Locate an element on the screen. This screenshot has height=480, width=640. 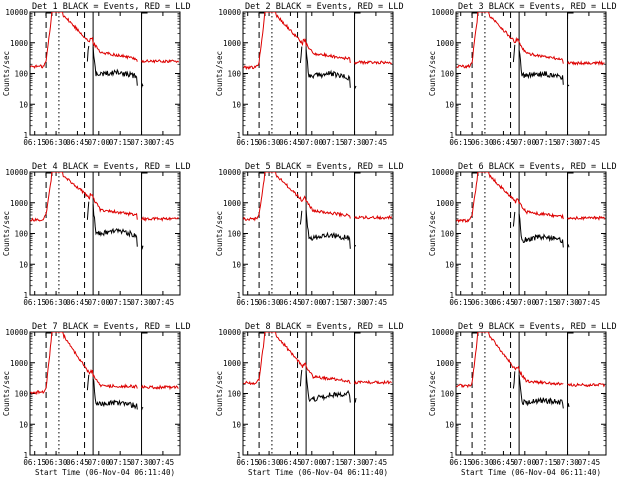
panel-title: Det 3 BLACK = Events, RED = LLD is located at coordinates (537, 7).